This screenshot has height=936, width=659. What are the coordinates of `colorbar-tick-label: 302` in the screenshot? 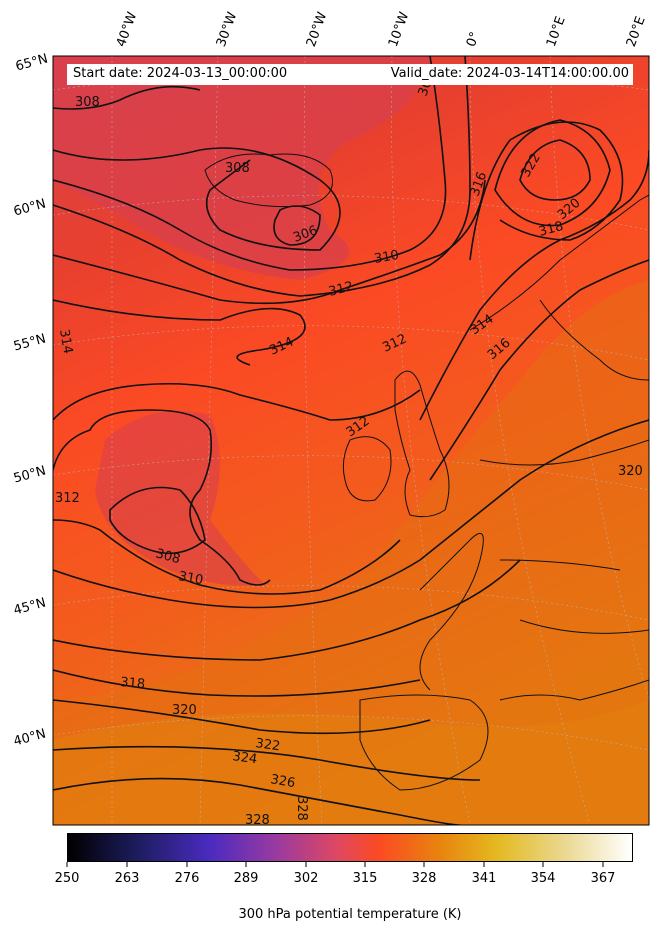 It's located at (306, 878).